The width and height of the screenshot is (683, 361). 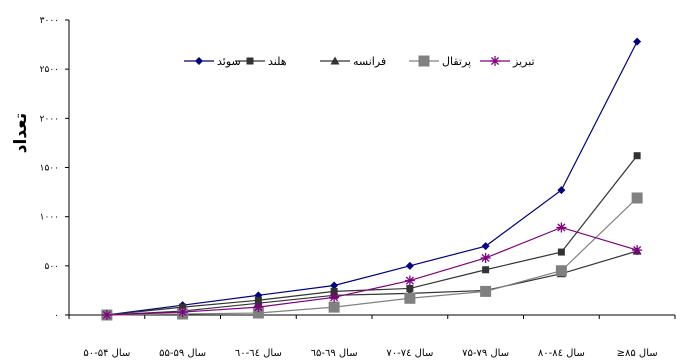 I want to click on x-tick-label: سال ۸٤-۸۰, so click(x=561, y=353).